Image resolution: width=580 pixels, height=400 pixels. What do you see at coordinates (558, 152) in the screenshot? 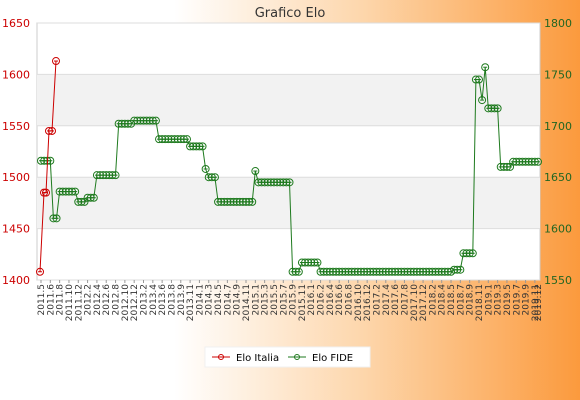
I see `right-axis: 1550 1600 1650 1700 1750 1800` at bounding box center [558, 152].